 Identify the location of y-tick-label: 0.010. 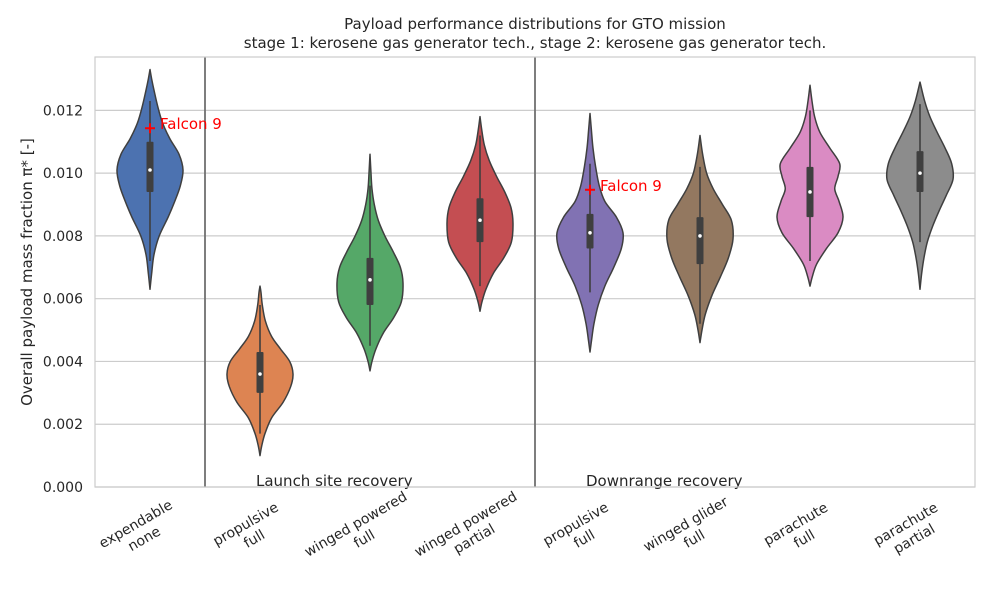
(63, 174).